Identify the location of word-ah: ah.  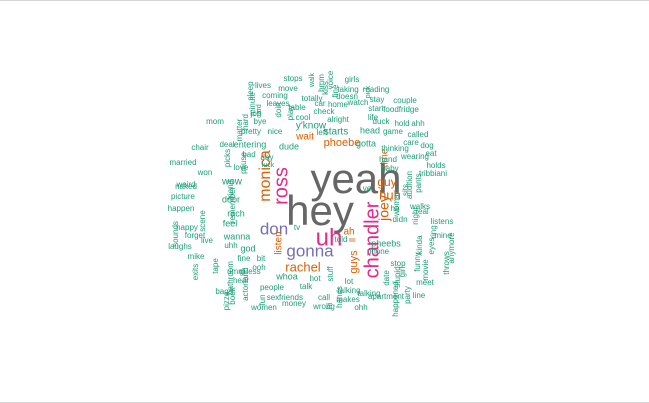
(348, 232).